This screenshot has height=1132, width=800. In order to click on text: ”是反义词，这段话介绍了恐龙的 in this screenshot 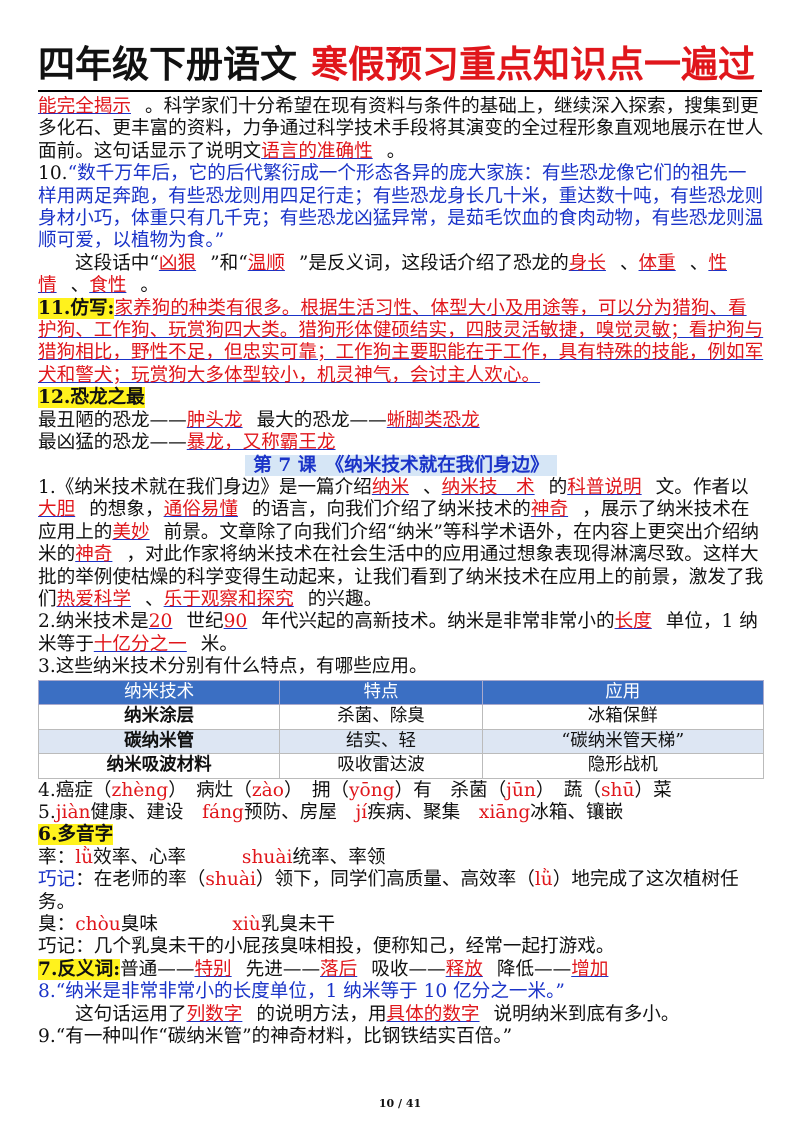, I will do `click(433, 263)`.